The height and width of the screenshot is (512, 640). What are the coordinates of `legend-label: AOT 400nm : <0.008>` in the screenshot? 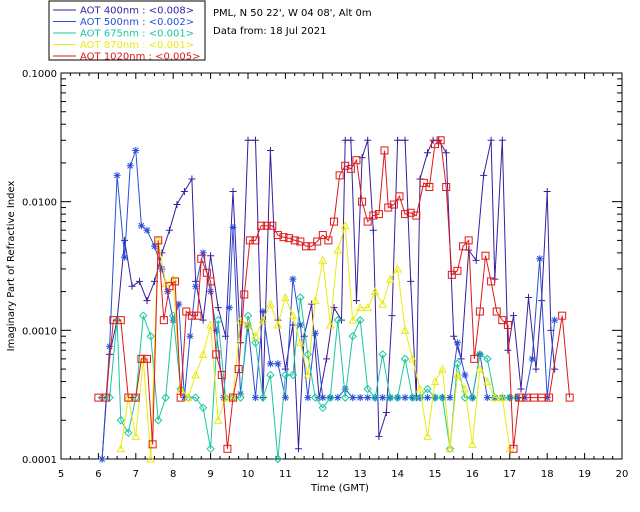 It's located at (137, 11).